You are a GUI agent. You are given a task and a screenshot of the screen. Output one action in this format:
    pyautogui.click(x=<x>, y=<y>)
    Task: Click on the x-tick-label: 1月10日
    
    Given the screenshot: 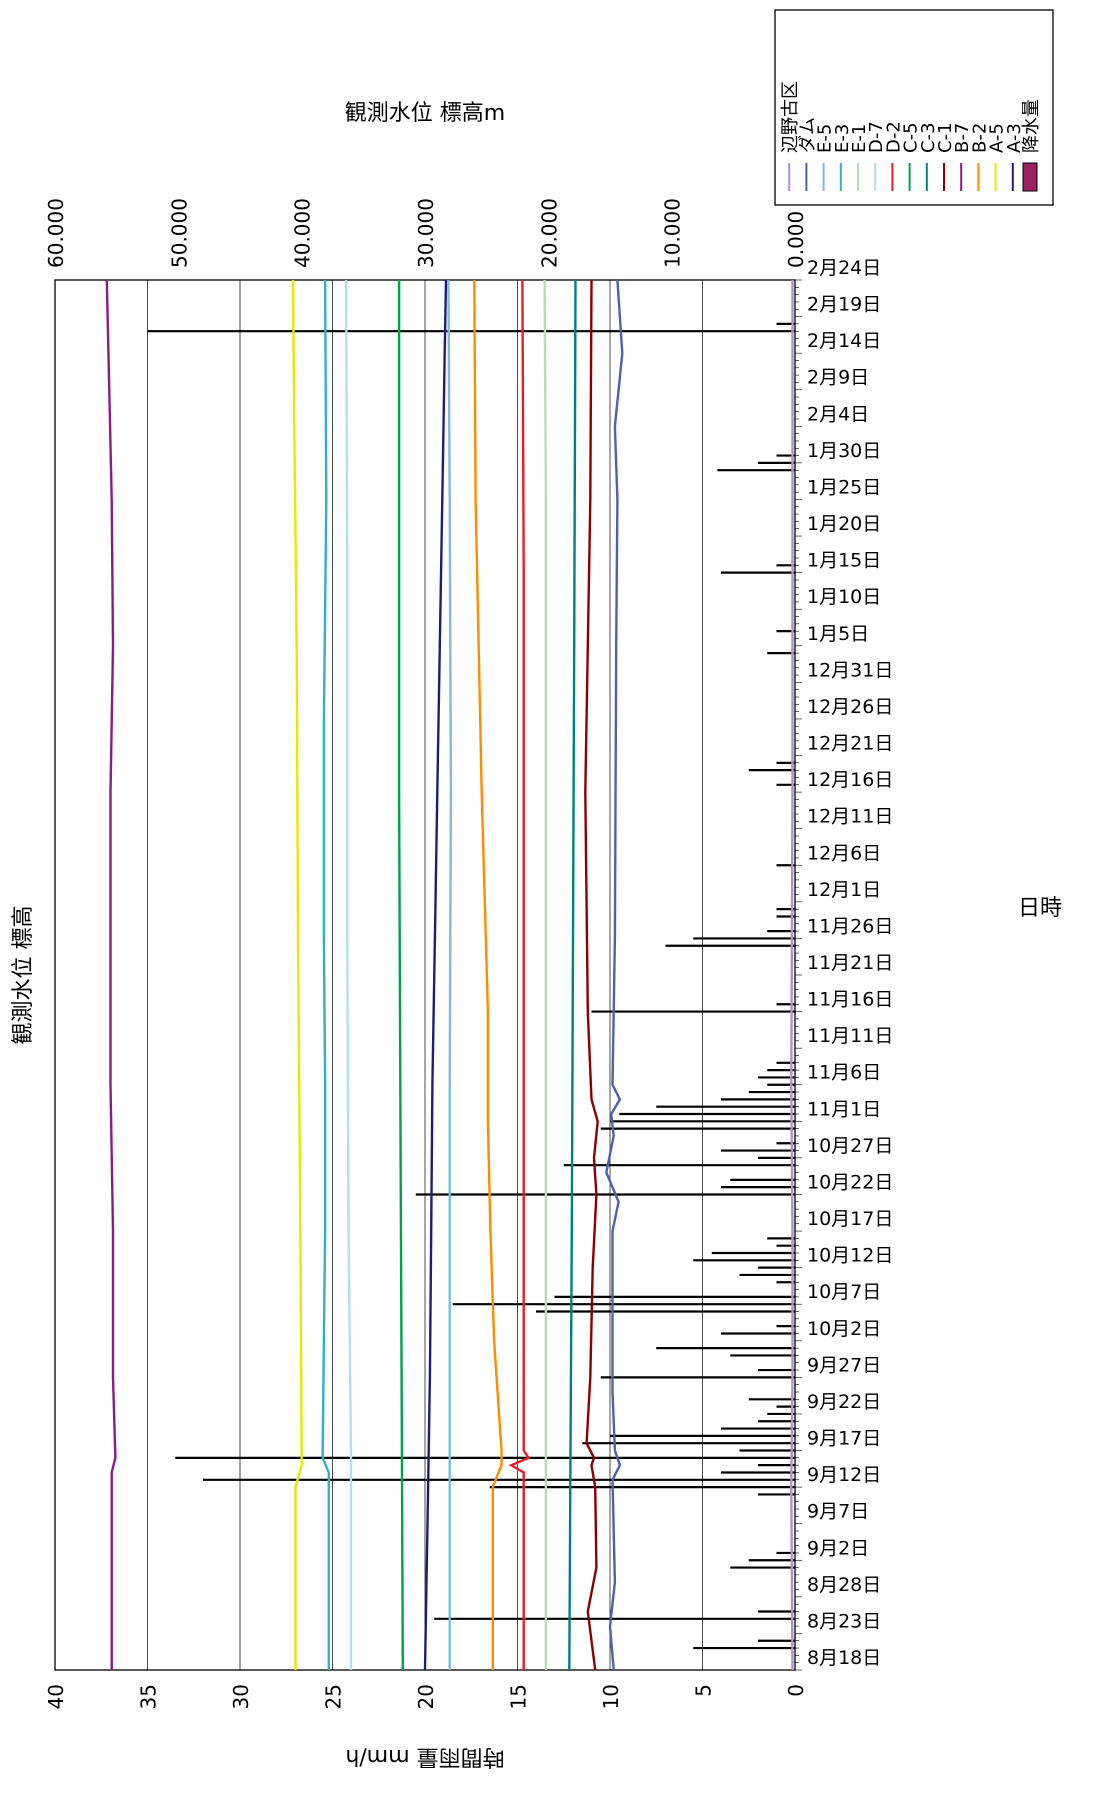 What is the action you would take?
    pyautogui.click(x=844, y=597)
    